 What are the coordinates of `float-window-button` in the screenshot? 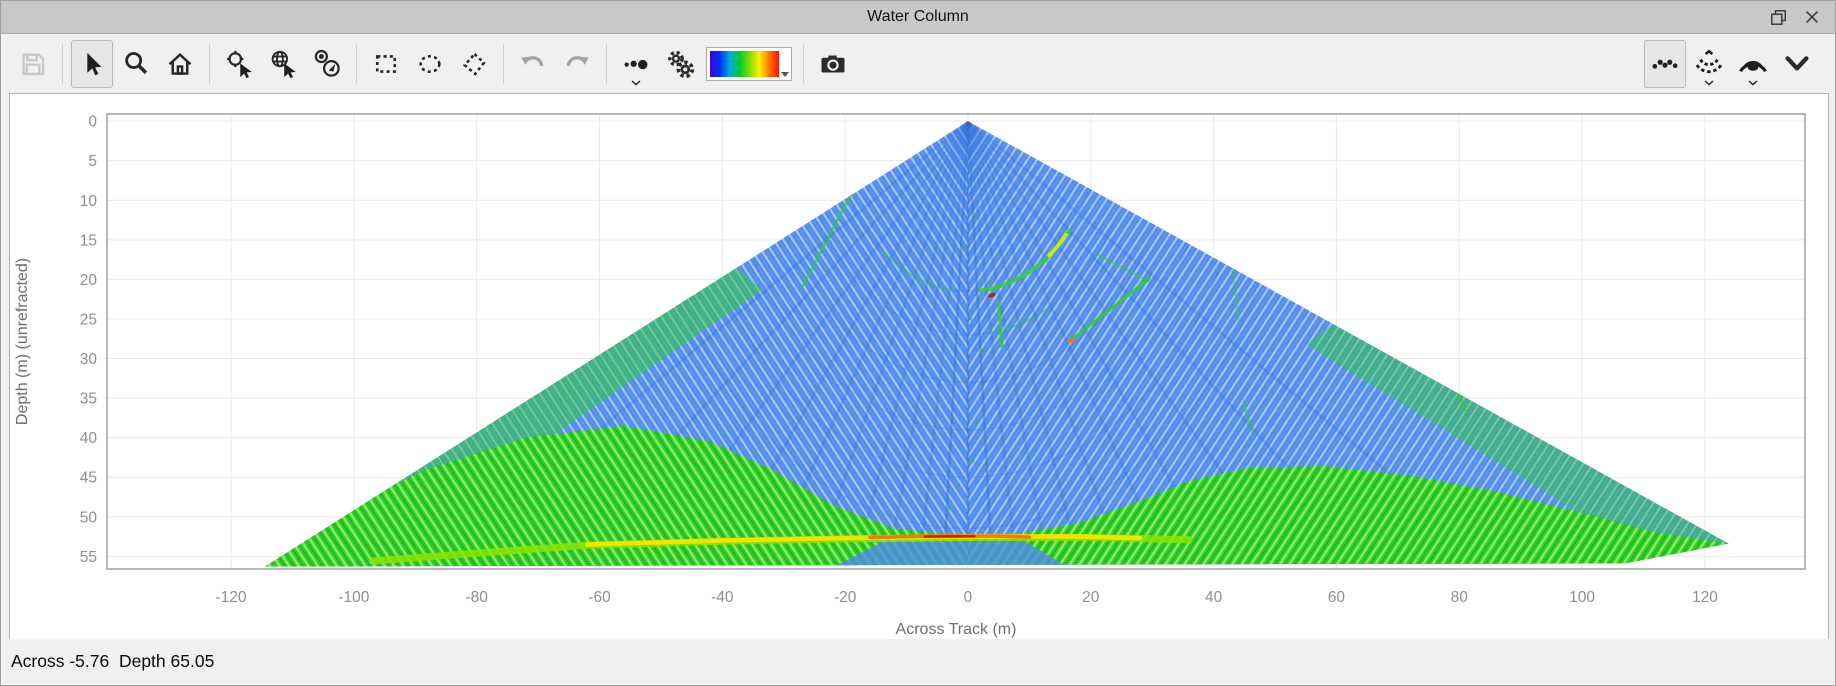 It's located at (1778, 17).